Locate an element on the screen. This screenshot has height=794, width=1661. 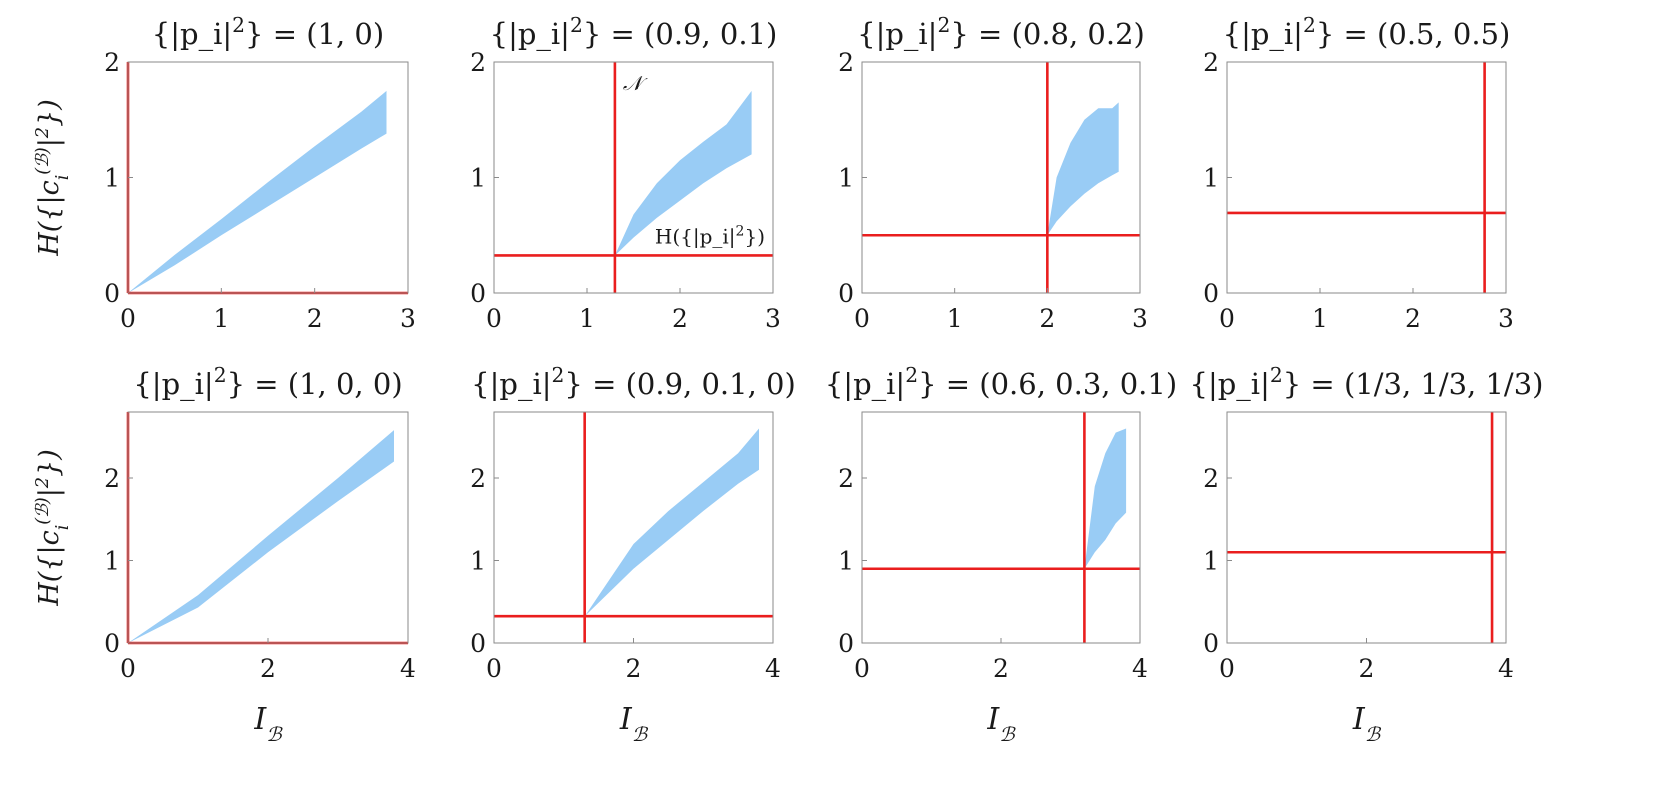
subplot-8: 0 2 4 0 1 2 {|p_i|2} = (1/3, 1/3, 1/3) Iℬ is located at coordinates (1367, 554).